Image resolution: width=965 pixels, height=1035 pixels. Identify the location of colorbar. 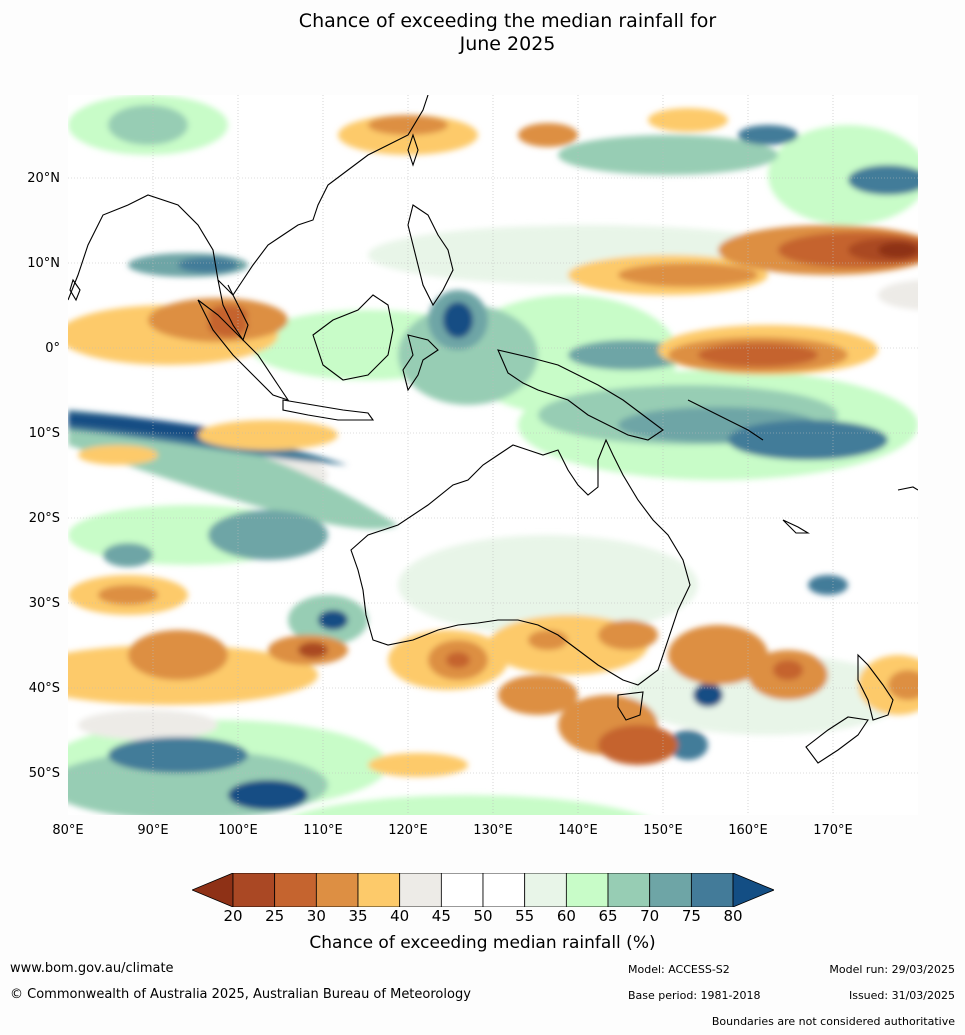
(483, 890).